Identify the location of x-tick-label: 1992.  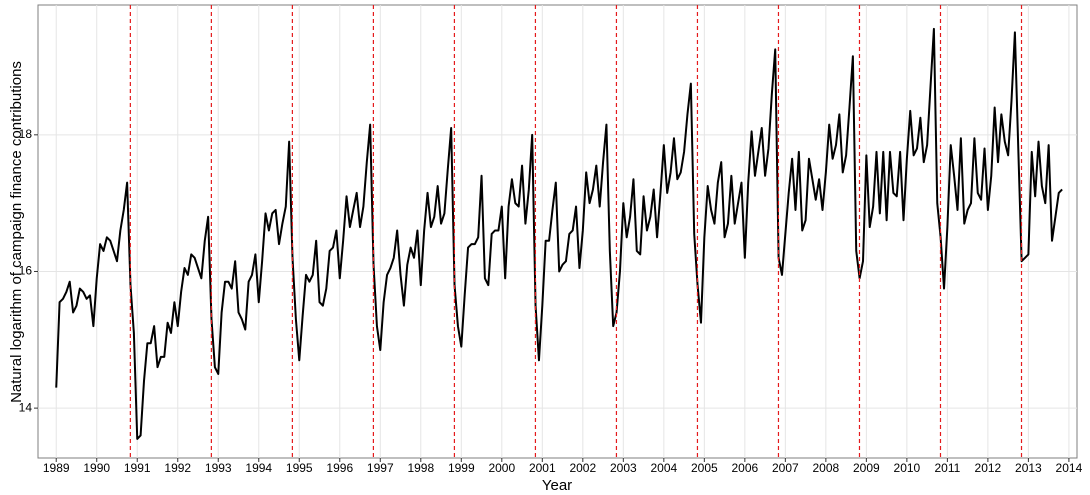
(177, 468).